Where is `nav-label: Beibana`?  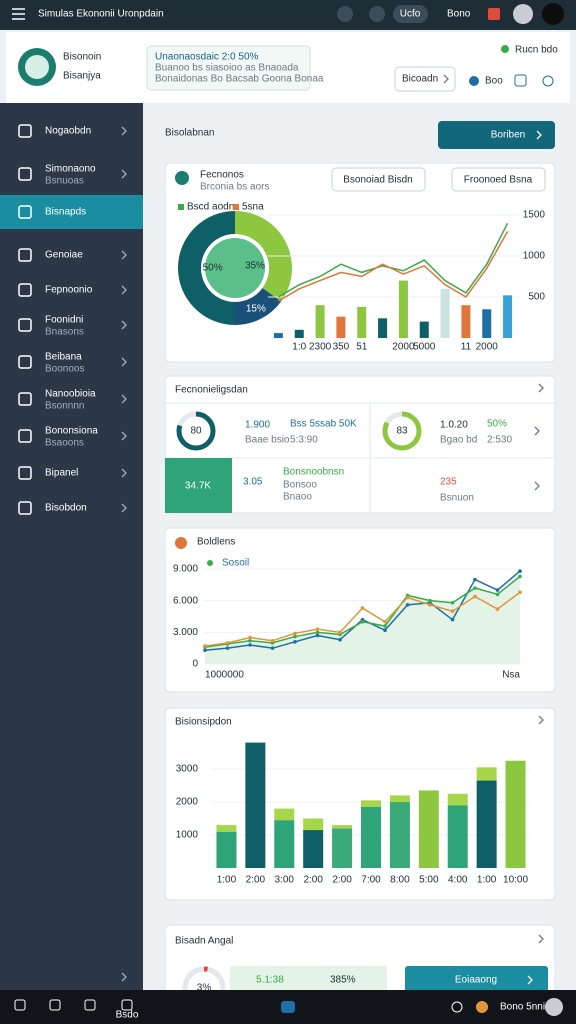
nav-label: Beibana is located at coordinates (63, 357).